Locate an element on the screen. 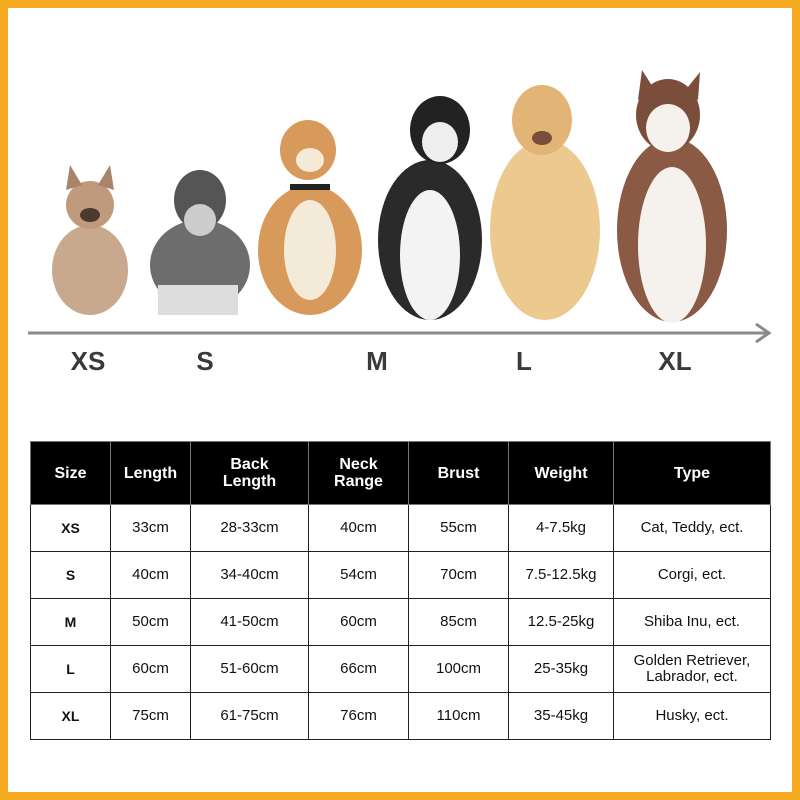  table-cell: 34-40cm is located at coordinates (249, 575).